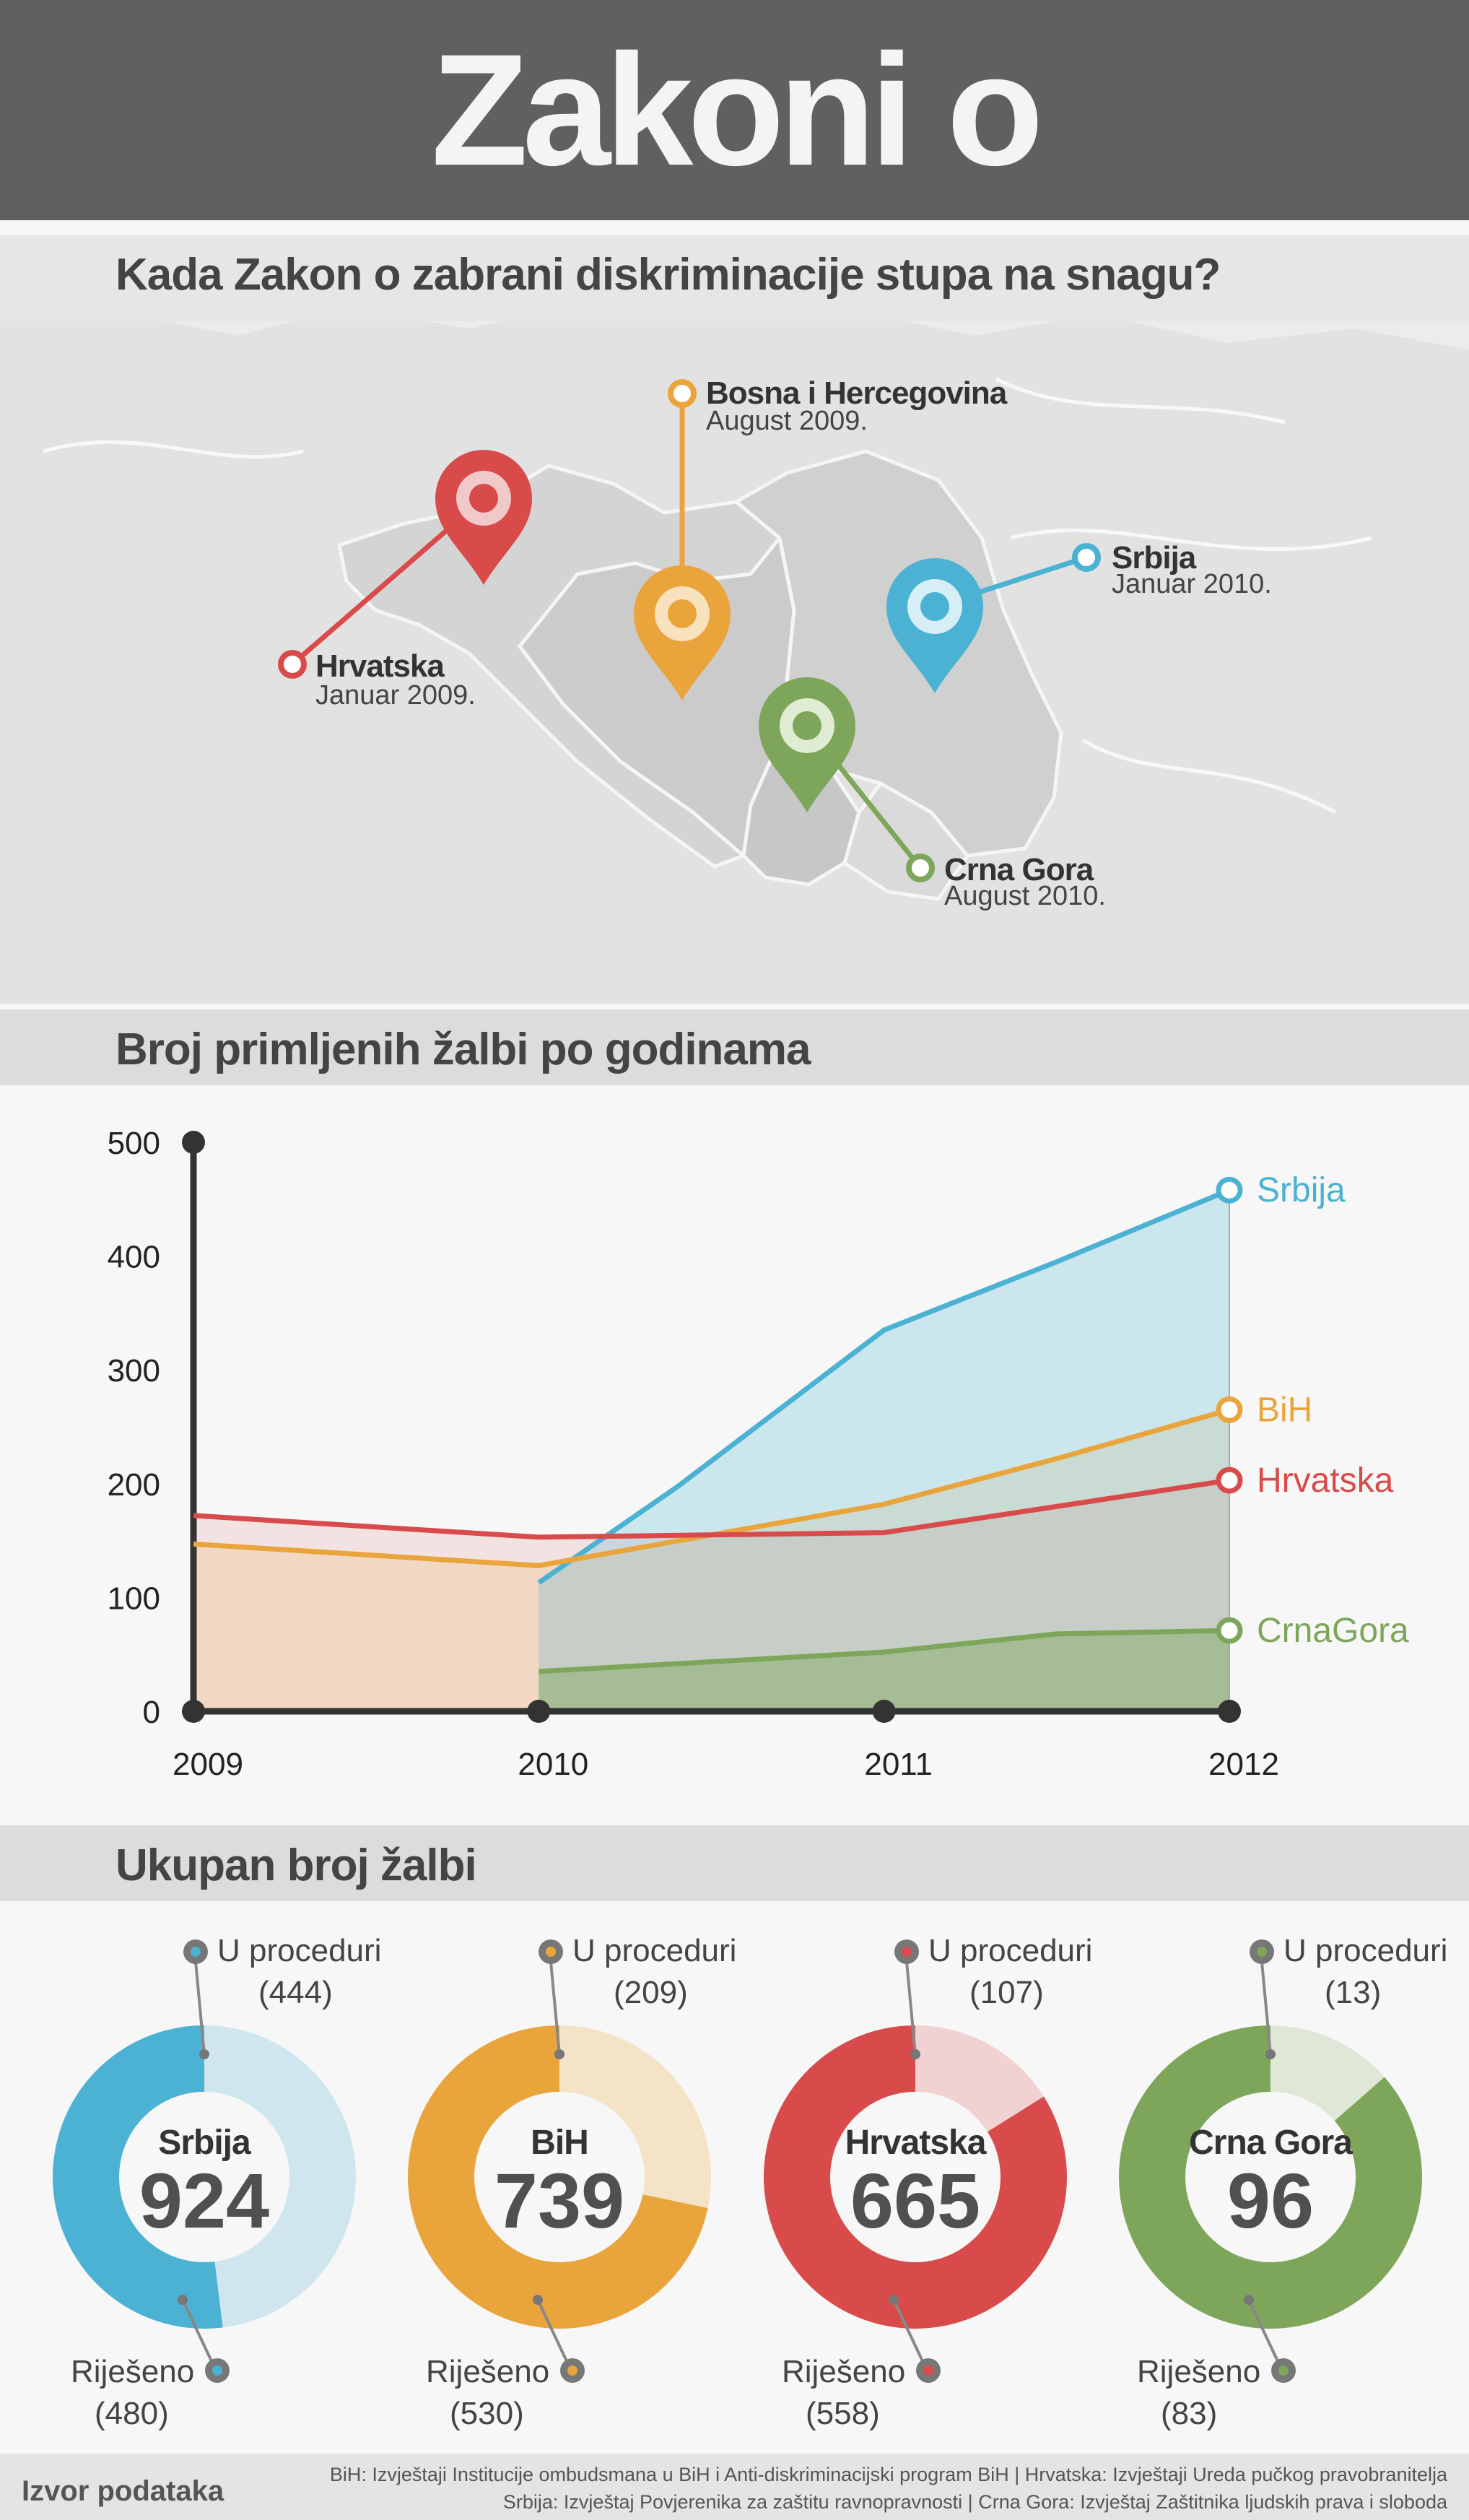 The image size is (1469, 2520). What do you see at coordinates (134, 1485) in the screenshot?
I see `y-tick-label: 200` at bounding box center [134, 1485].